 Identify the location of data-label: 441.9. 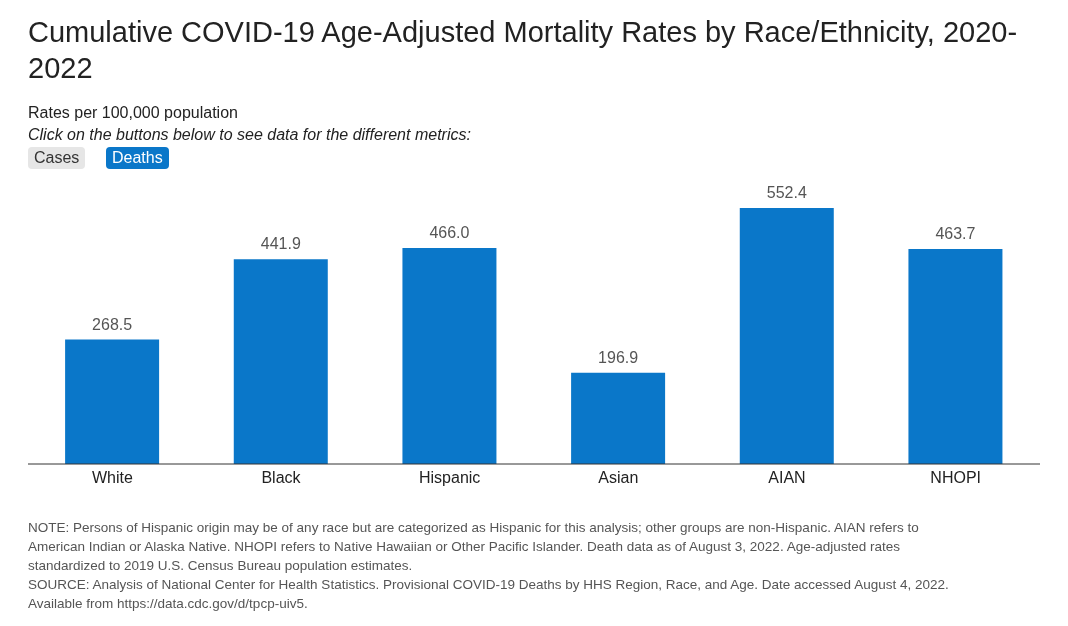
(280, 244).